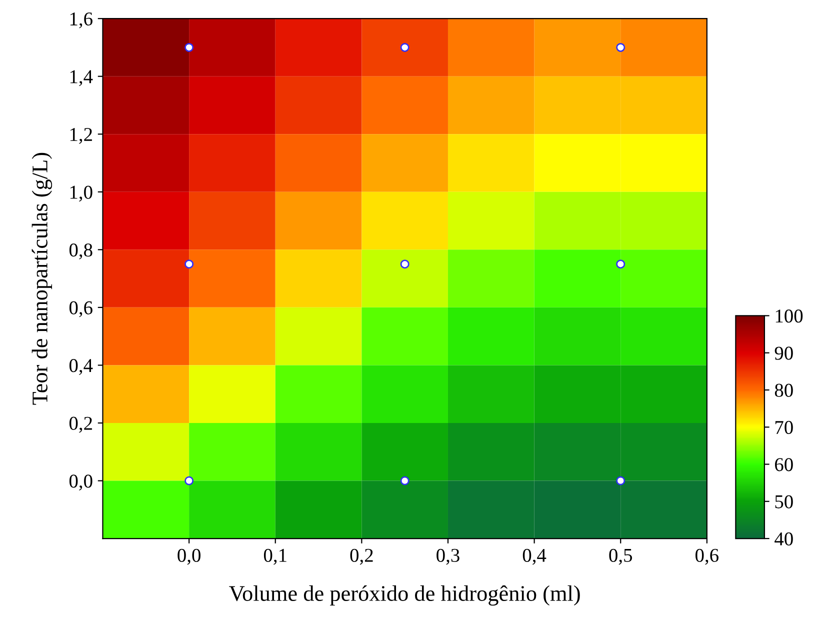 The image size is (822, 619). I want to click on y-tick-label: 1,2, so click(81, 136).